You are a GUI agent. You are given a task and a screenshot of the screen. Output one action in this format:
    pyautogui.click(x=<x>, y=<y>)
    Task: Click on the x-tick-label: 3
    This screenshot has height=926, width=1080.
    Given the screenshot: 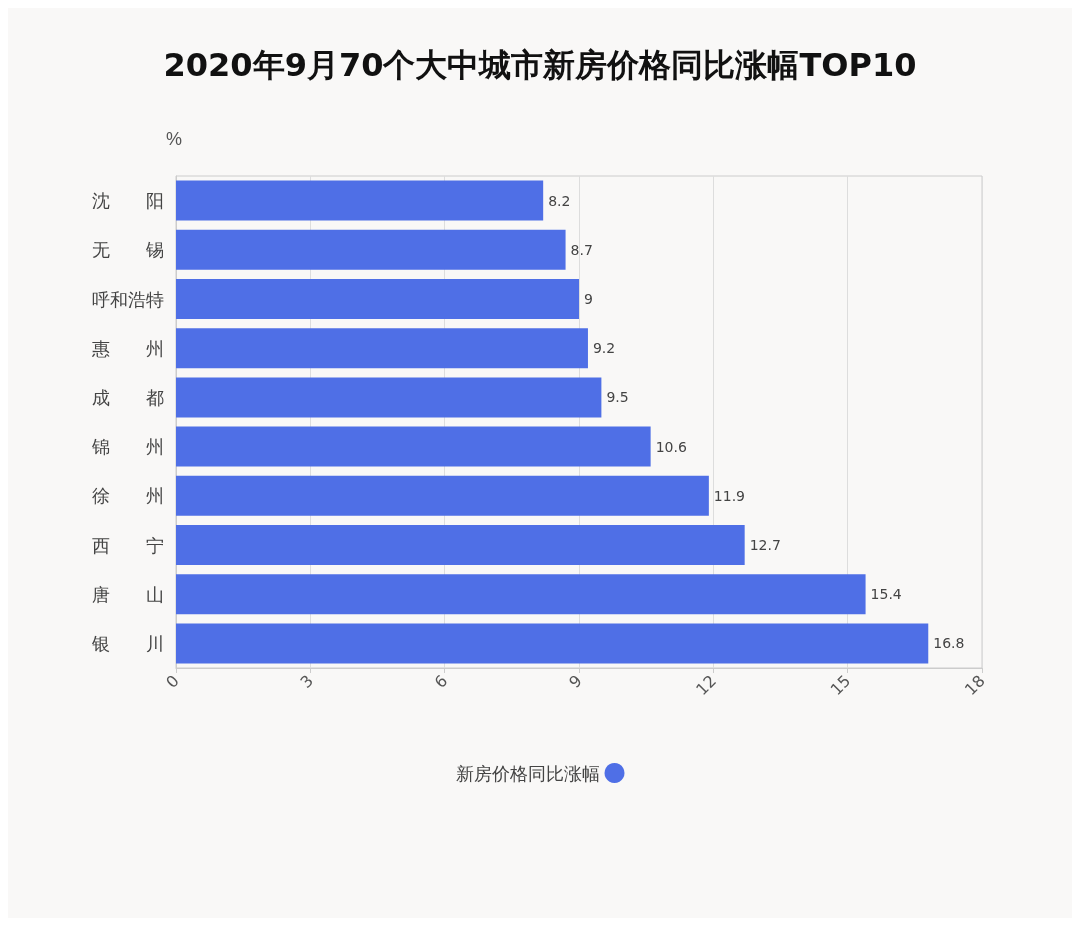 What is the action you would take?
    pyautogui.click(x=307, y=681)
    